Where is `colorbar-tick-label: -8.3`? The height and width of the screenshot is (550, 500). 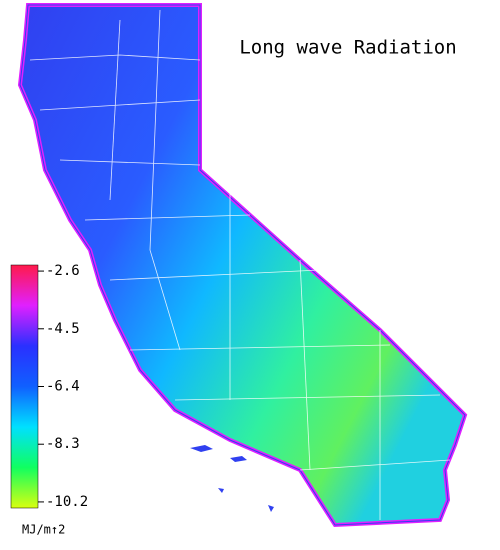 colorbar-tick-label: -8.3 is located at coordinates (63, 444).